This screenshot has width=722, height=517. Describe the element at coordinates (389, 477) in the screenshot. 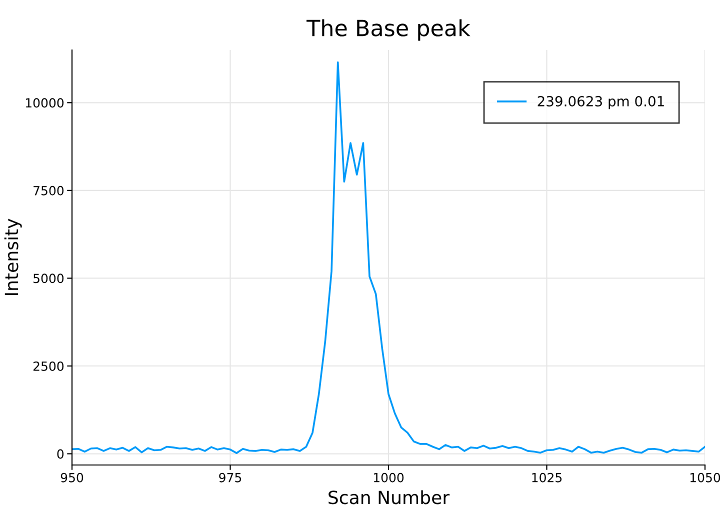

I see `x-tick-label: 1000` at that location.